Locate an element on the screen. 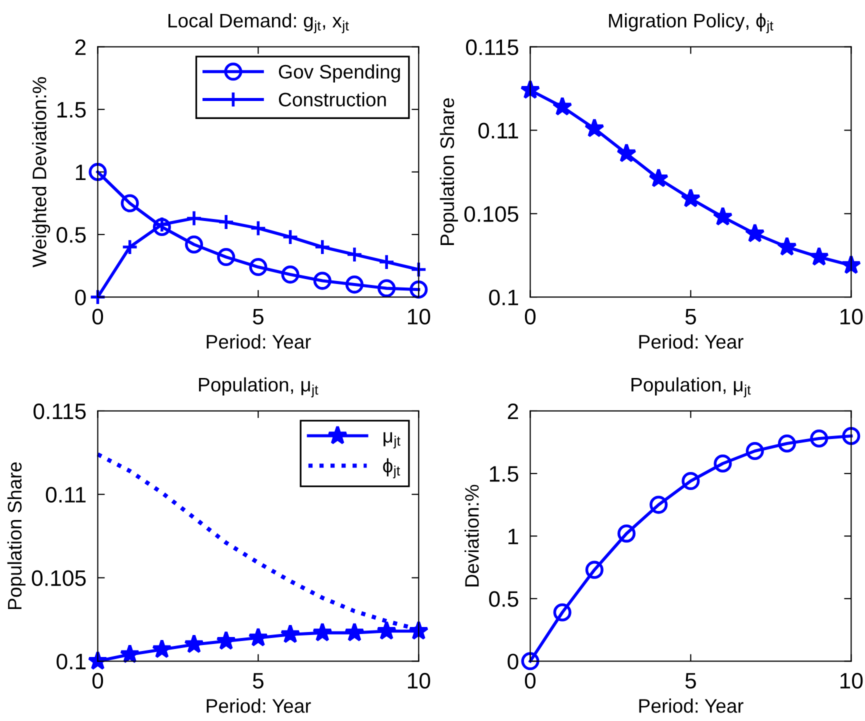  legend-label: ϕ$_{jt}$ is located at coordinates (391, 468).